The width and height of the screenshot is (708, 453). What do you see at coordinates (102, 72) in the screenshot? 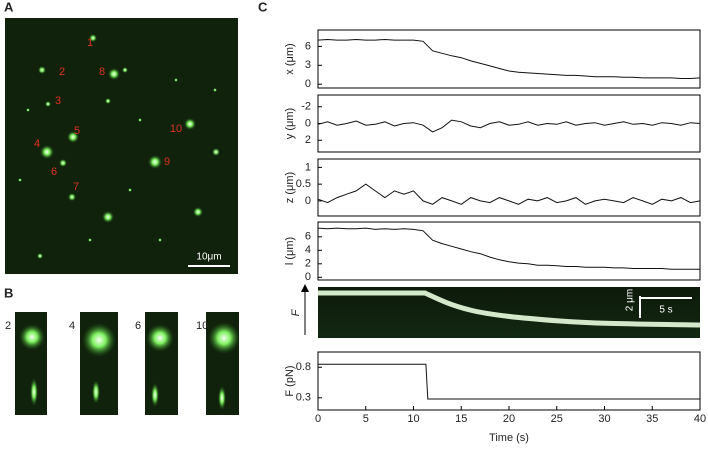
I see `object-label: 8` at bounding box center [102, 72].